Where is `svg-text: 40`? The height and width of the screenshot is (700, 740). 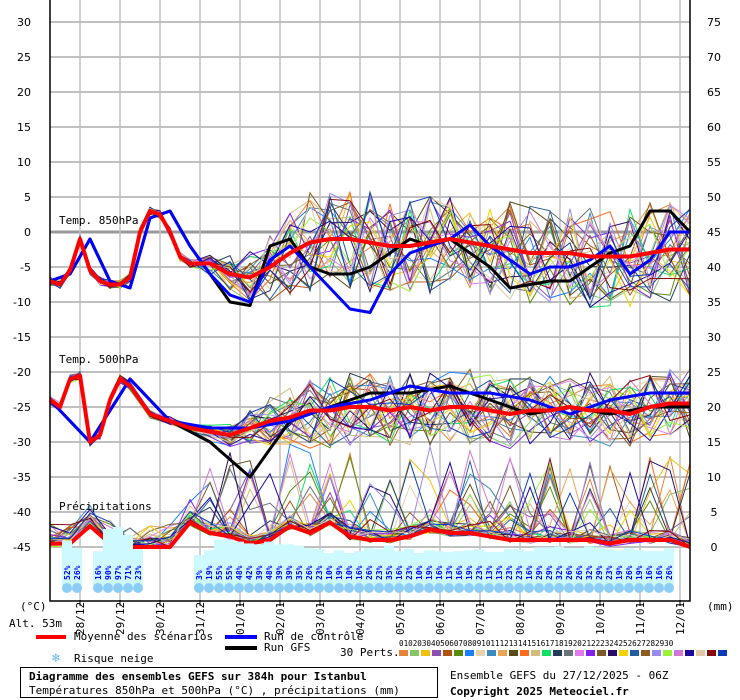 svg-text: 40 is located at coordinates (714, 267).